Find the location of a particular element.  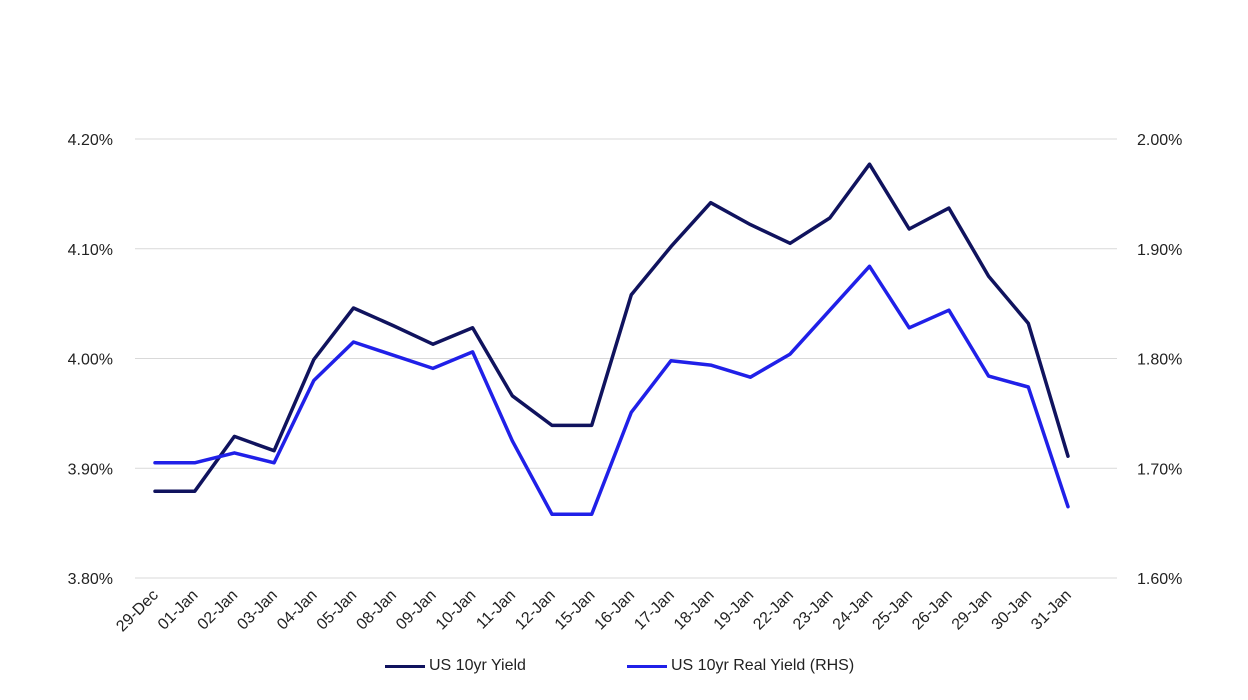

x-tick-label: 05-Jan is located at coordinates (337, 610).